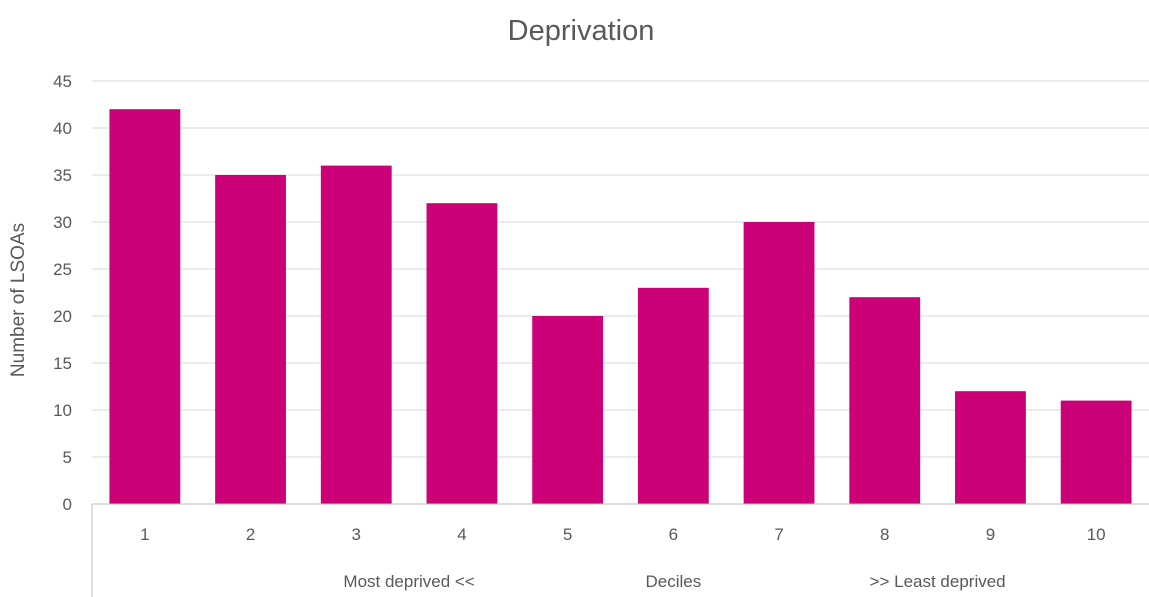 The width and height of the screenshot is (1149, 597). Describe the element at coordinates (581, 31) in the screenshot. I see `chart-title: Deprivation` at that location.